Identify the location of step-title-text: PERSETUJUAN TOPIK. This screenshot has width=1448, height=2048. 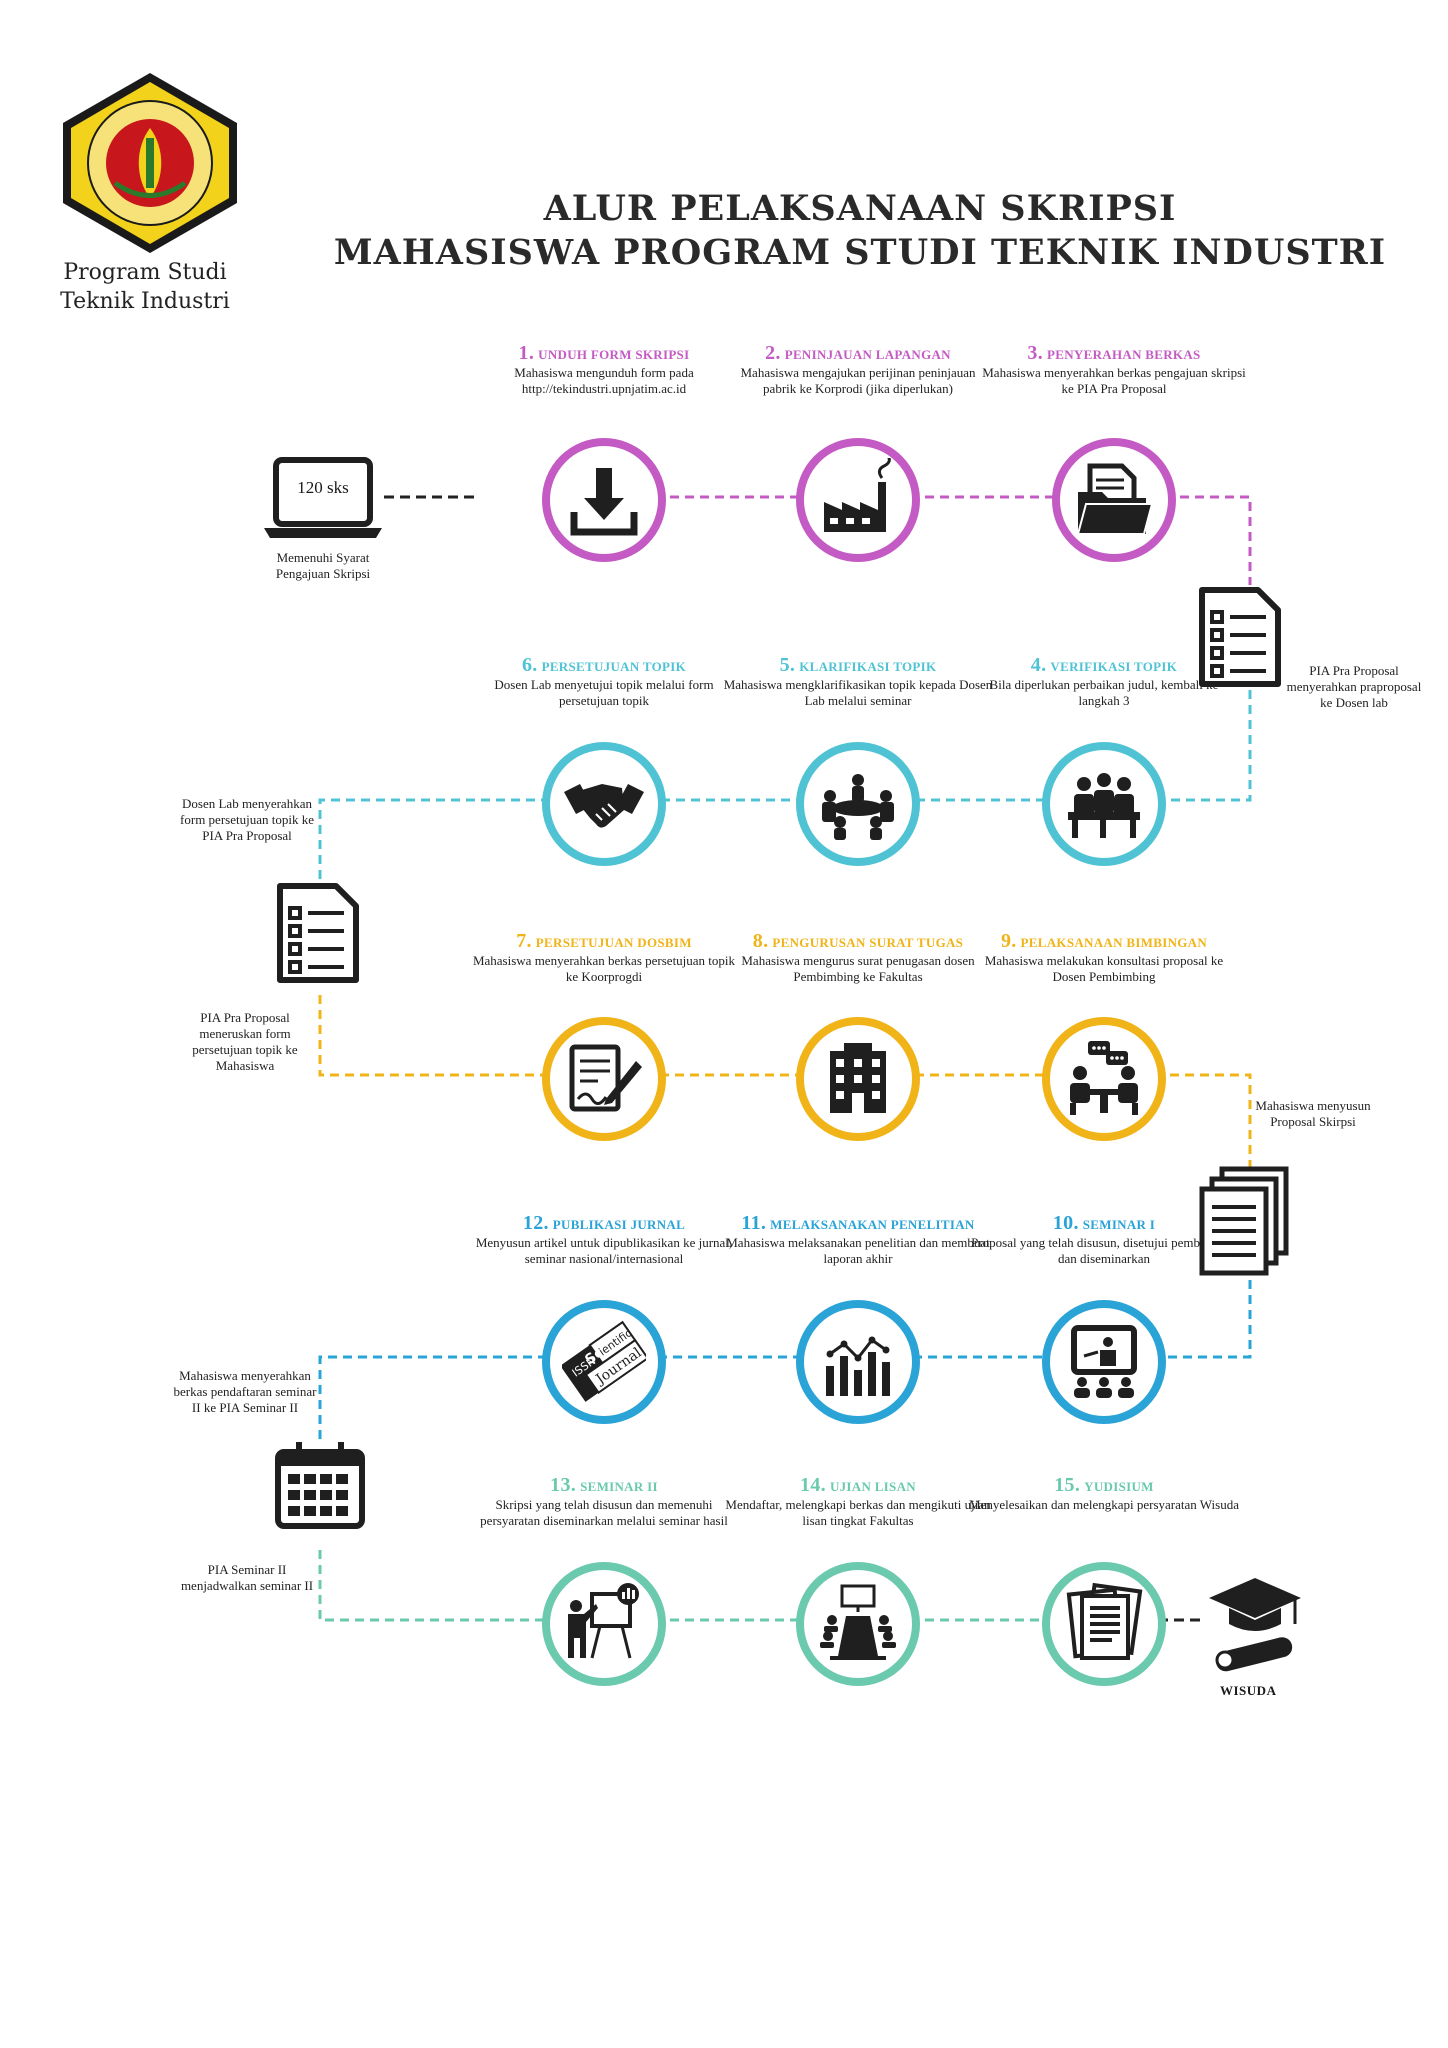
(613, 666).